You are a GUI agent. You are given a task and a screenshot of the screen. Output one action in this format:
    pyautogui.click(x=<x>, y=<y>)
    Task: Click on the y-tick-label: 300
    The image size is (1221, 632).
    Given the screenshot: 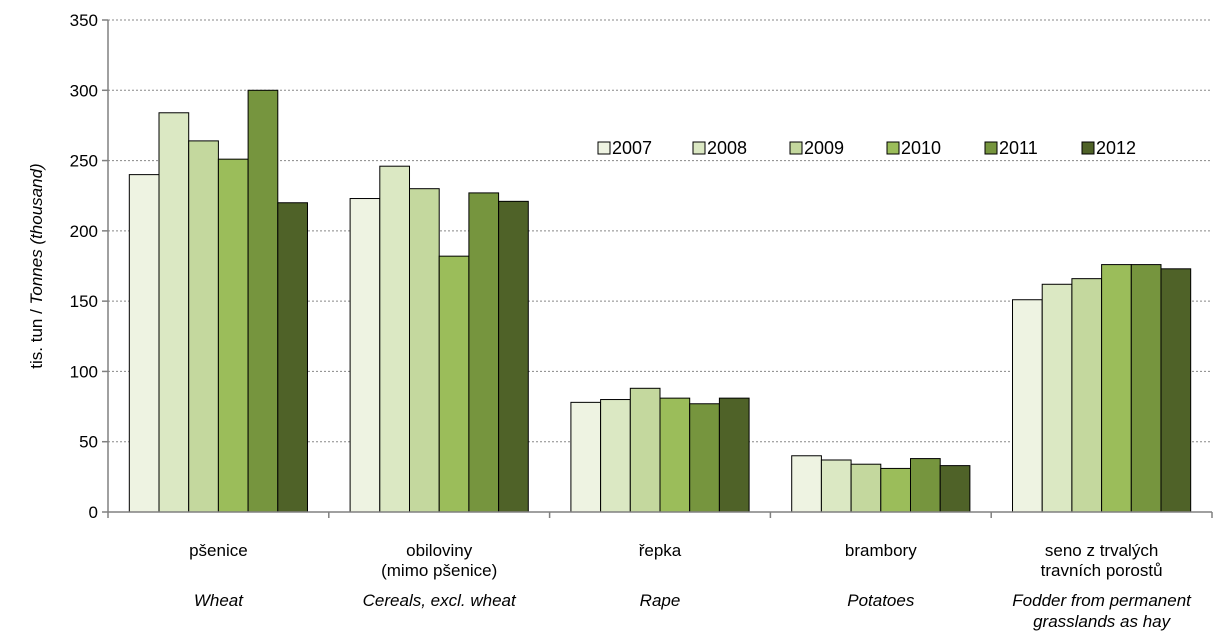 What is the action you would take?
    pyautogui.click(x=84, y=90)
    